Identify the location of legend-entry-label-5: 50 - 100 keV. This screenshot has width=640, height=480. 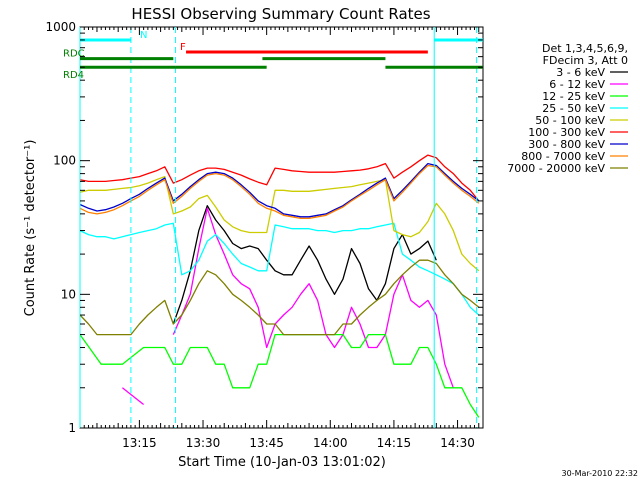
(570, 120).